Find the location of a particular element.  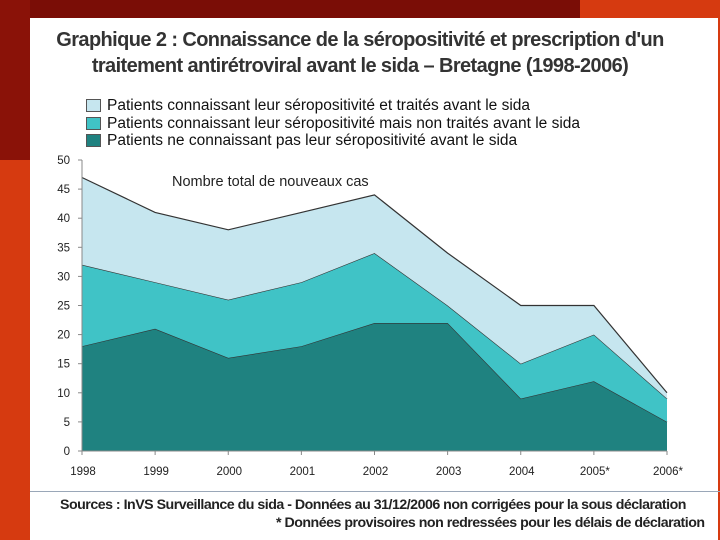

background-dark-edge is located at coordinates (15, 80).